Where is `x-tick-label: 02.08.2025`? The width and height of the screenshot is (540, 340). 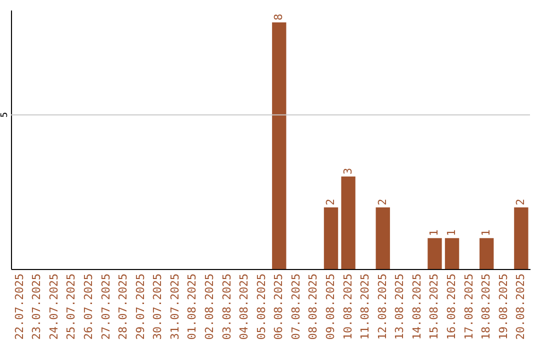
x-tick-label: 02.08.2025 is located at coordinates (209, 307).